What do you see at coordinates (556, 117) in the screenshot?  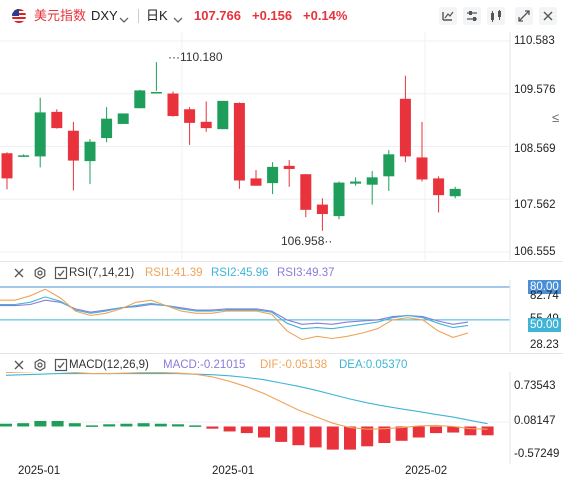 I see `collapse-panel-button: ≤` at bounding box center [556, 117].